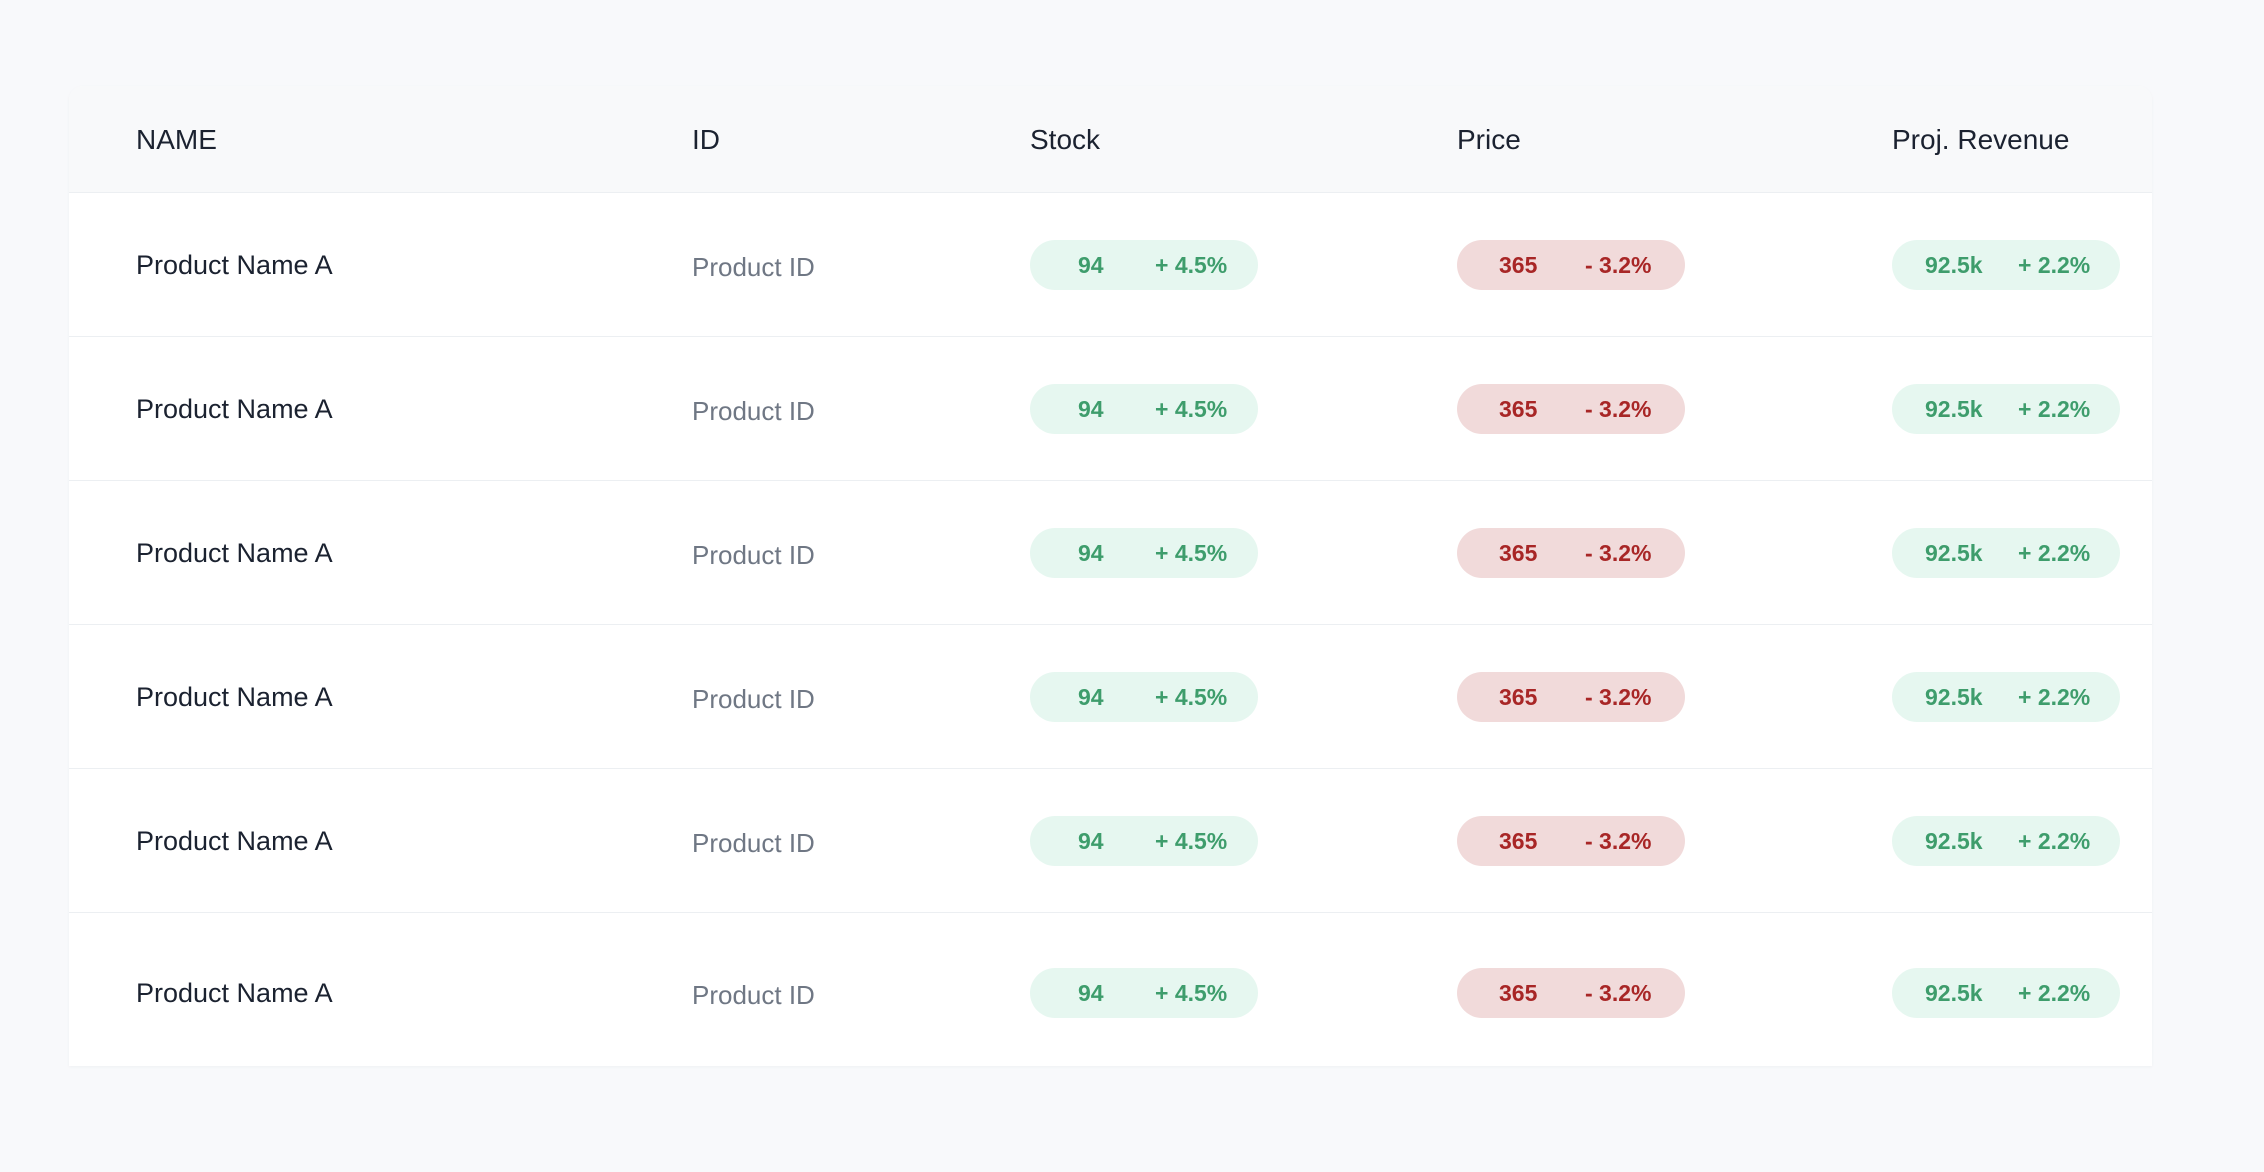  Describe the element at coordinates (1065, 139) in the screenshot. I see `header-stock: Stock` at that location.